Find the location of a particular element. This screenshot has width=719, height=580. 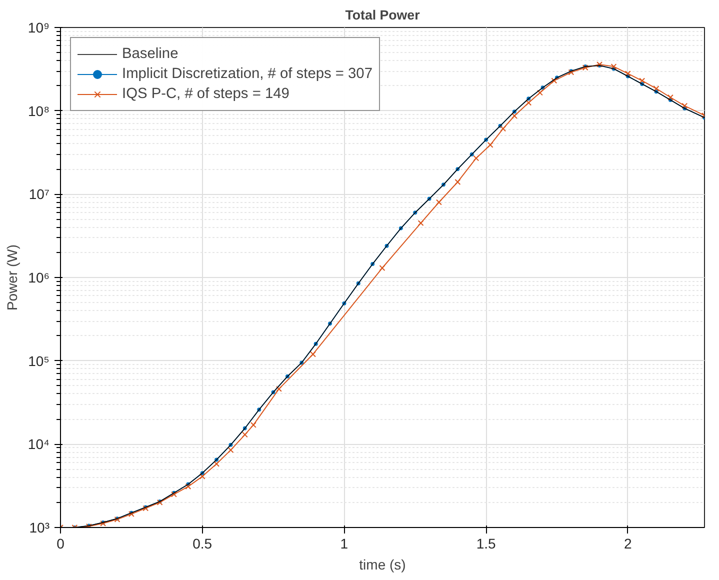

y-tick-label: 10⁵ is located at coordinates (39, 360).